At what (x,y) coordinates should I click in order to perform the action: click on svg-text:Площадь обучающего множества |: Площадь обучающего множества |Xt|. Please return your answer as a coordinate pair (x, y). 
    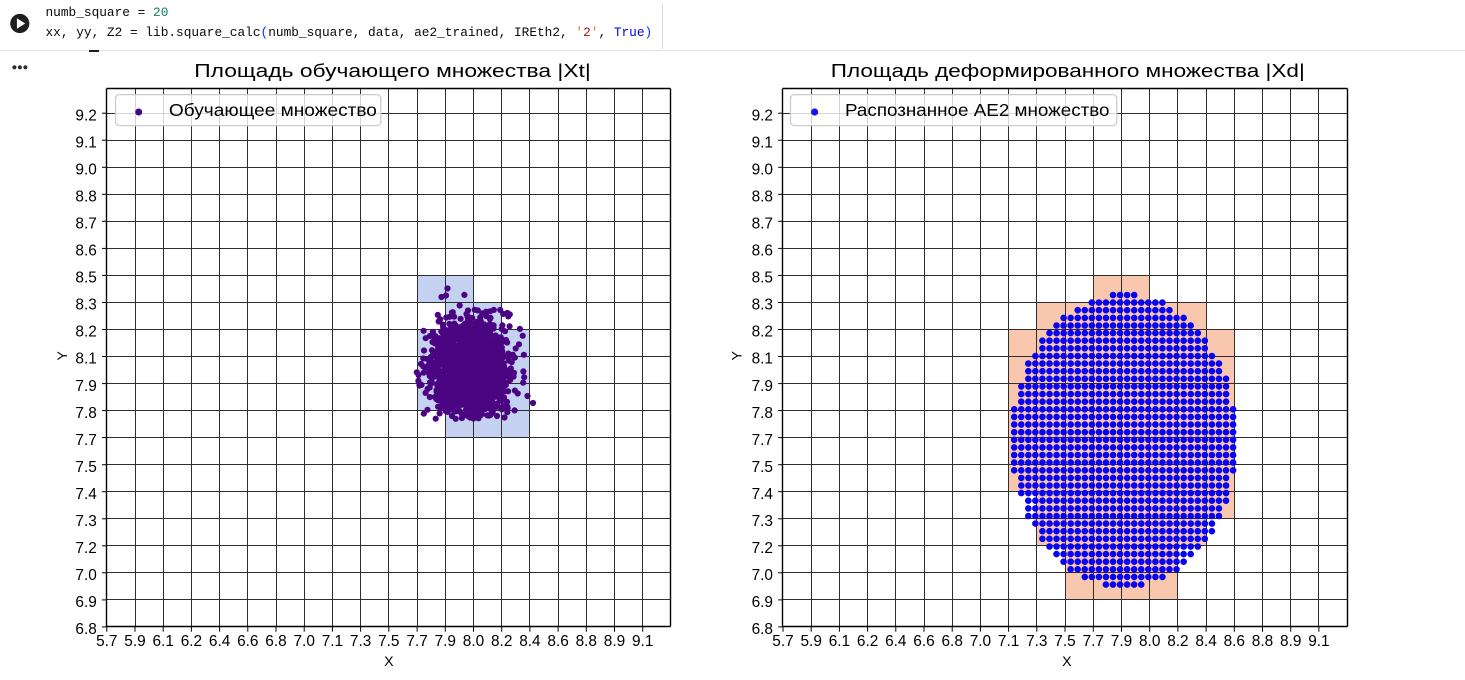
    Looking at the image, I should click on (392, 71).